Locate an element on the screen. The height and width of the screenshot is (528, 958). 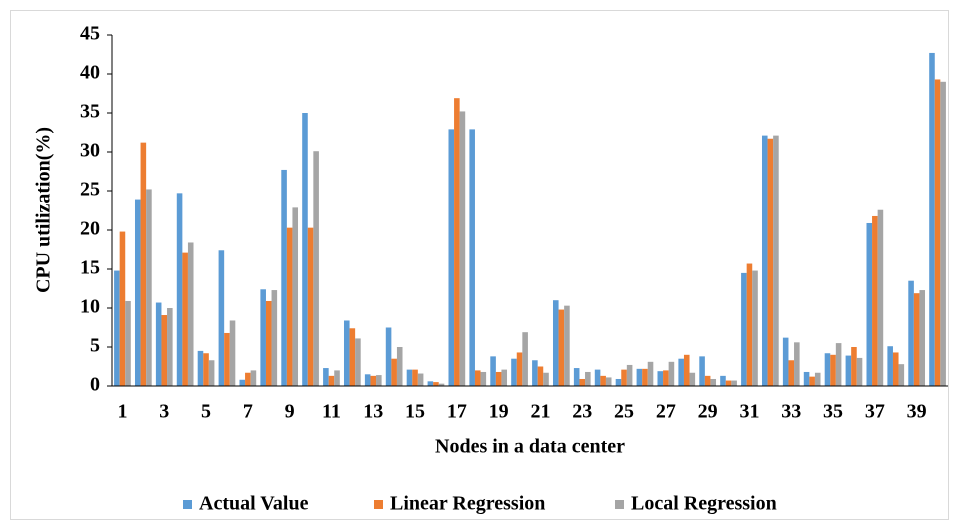
y-tick-label: 25 is located at coordinates (90, 190).